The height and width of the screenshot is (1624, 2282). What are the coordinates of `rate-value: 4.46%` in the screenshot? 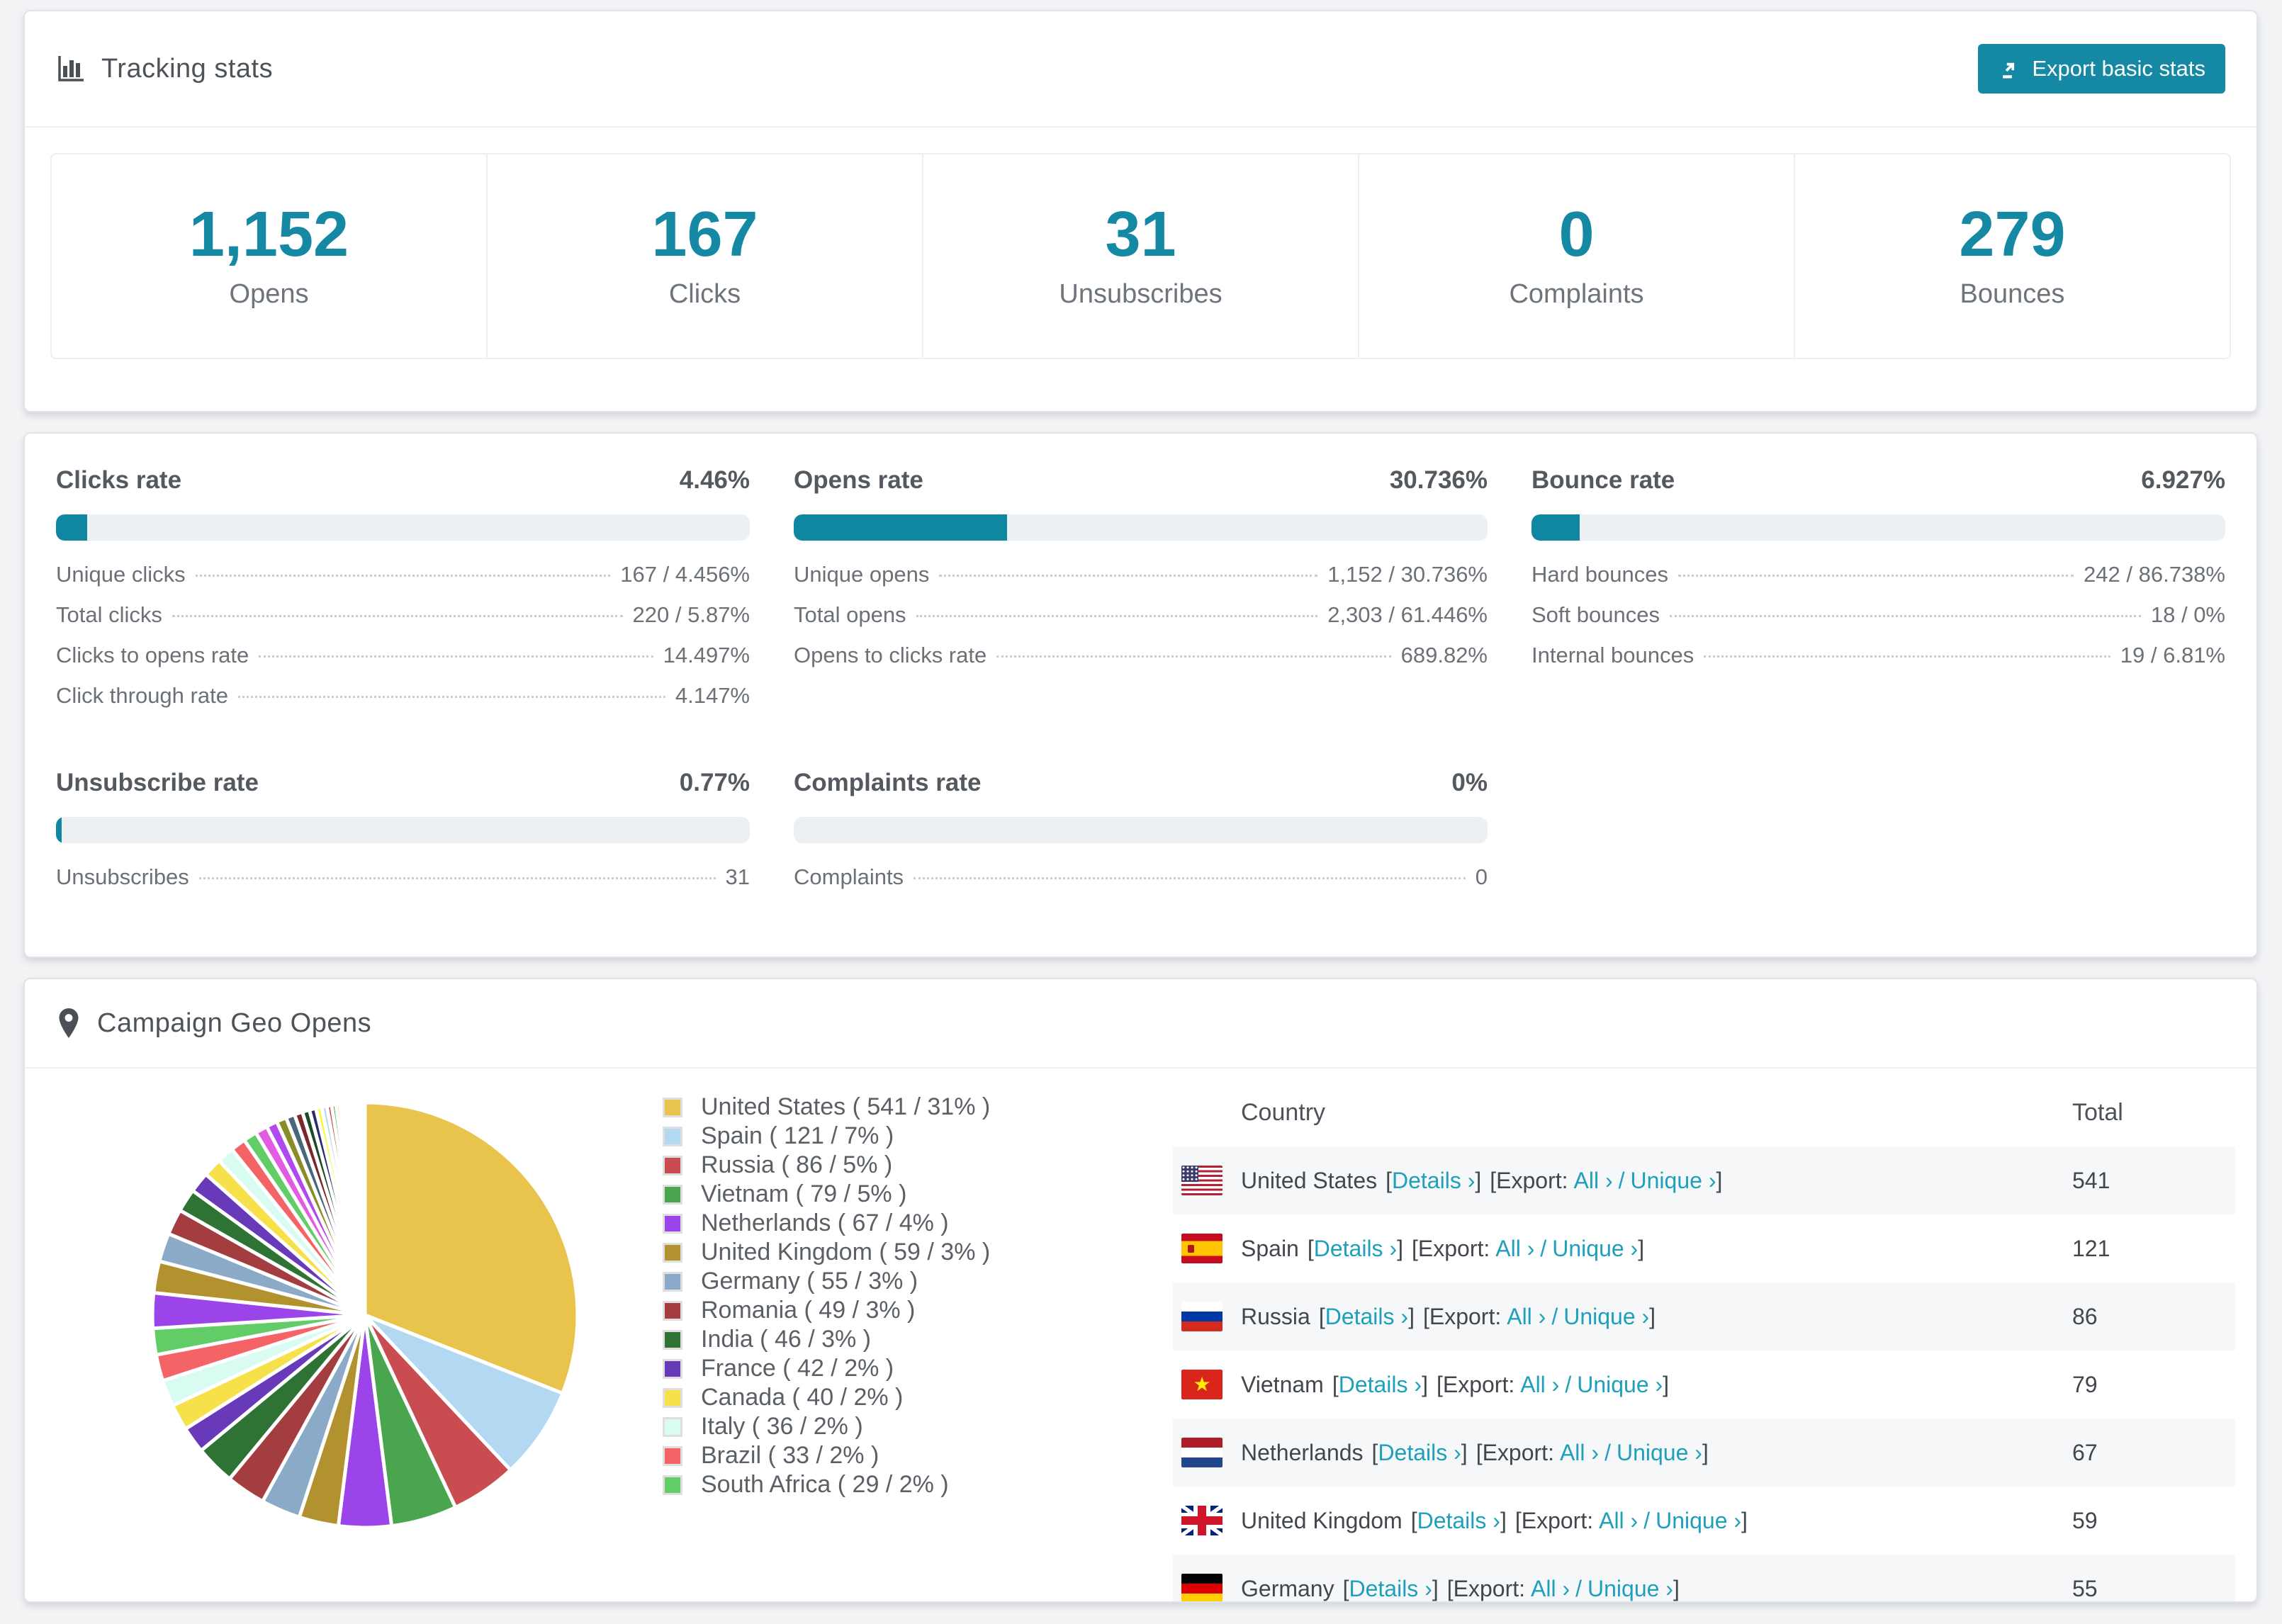 It's located at (714, 480).